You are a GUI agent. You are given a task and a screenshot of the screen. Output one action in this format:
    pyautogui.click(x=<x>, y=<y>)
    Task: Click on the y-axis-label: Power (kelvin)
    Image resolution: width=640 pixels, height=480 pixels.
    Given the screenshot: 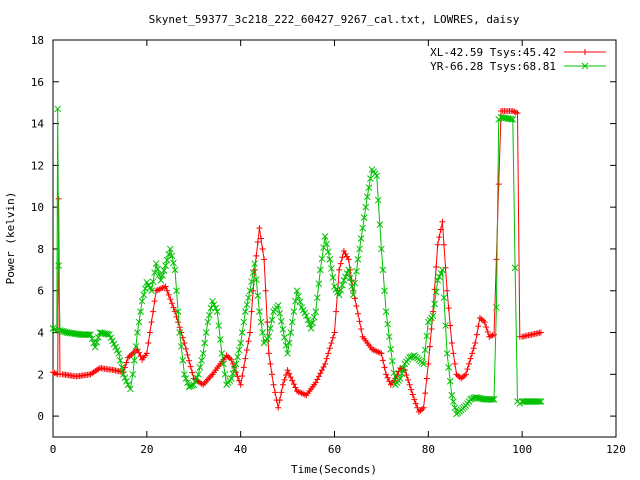 What is the action you would take?
    pyautogui.click(x=10, y=238)
    